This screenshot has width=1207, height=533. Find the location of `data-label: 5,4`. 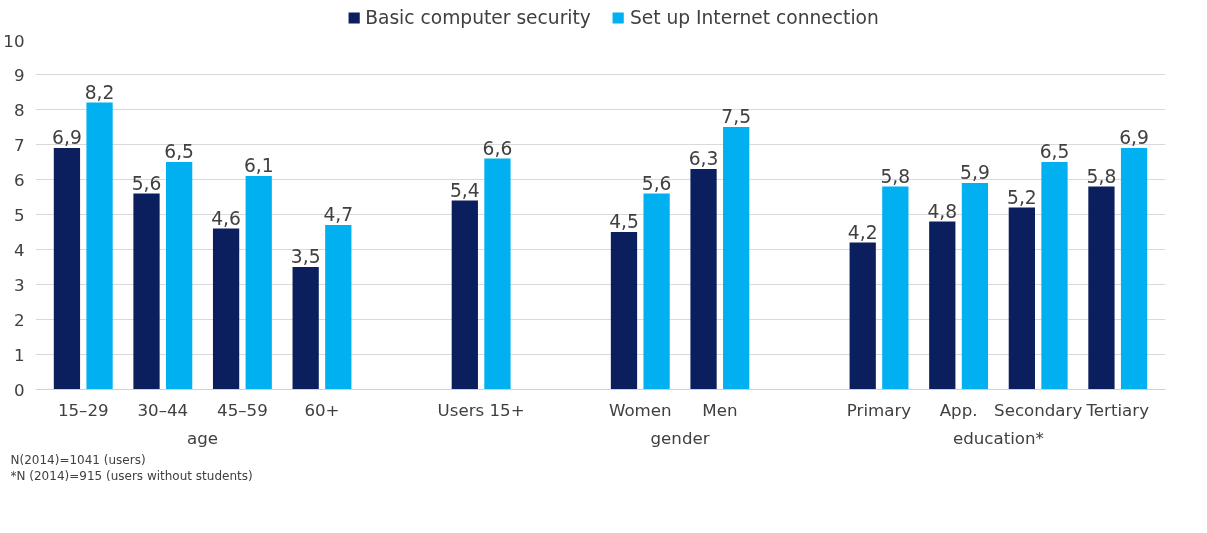

data-label: 5,4 is located at coordinates (464, 190).